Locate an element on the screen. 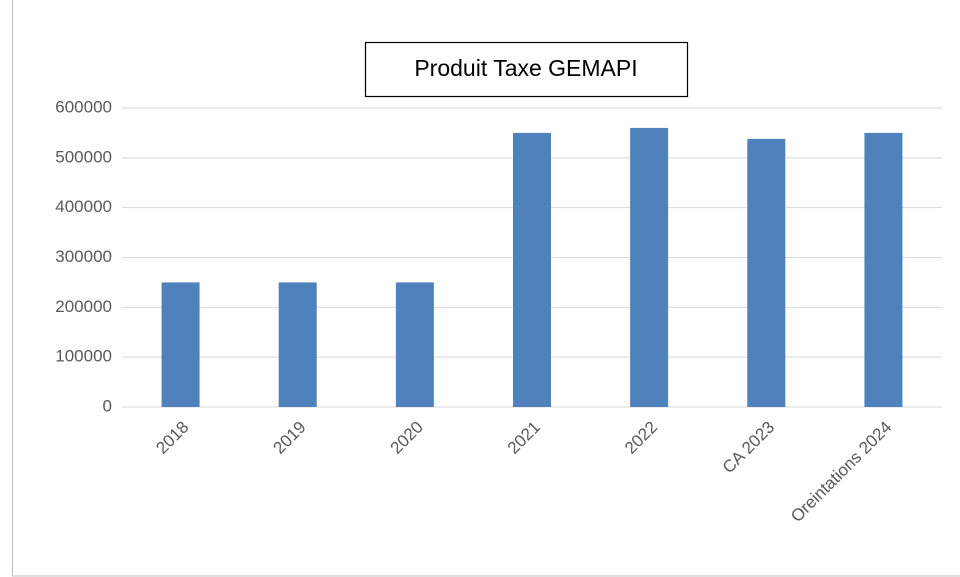  y-tick-label: 0 is located at coordinates (107, 405).